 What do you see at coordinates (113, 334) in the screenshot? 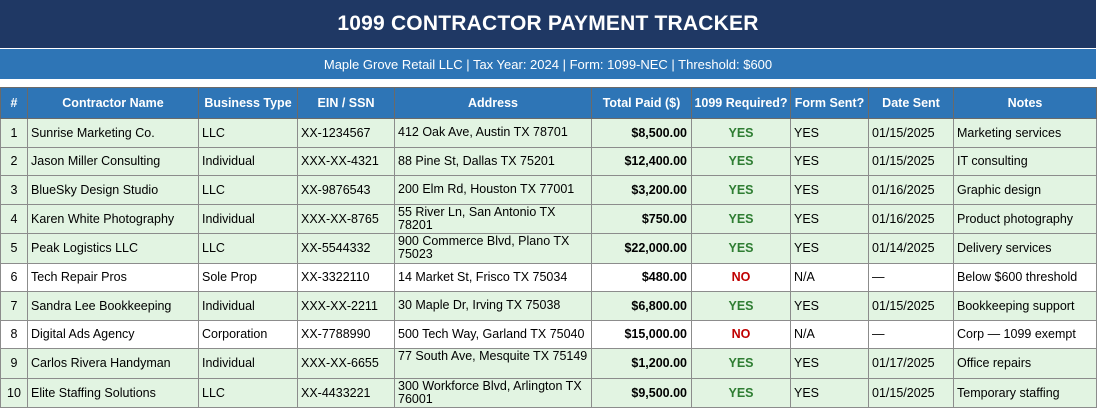
I see `cell-contractor-name: Digital Ads Agency` at bounding box center [113, 334].